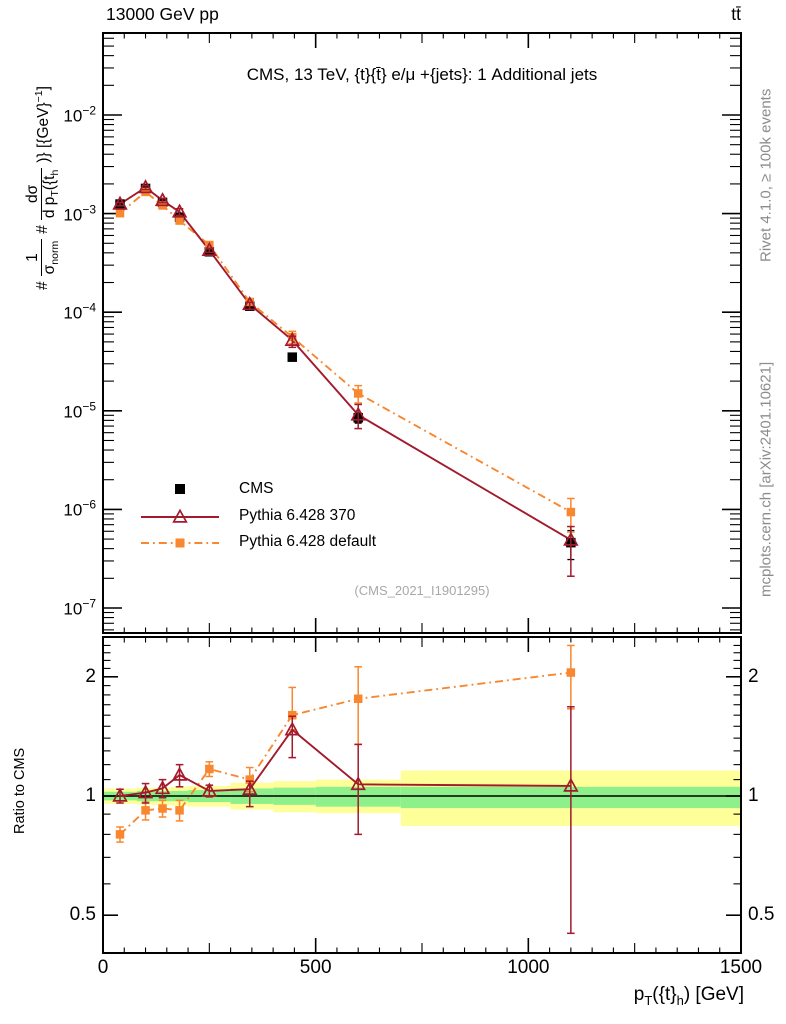  What do you see at coordinates (422, 590) in the screenshot?
I see `analysis-id-watermark: (CMS_2021_I1901295)` at bounding box center [422, 590].